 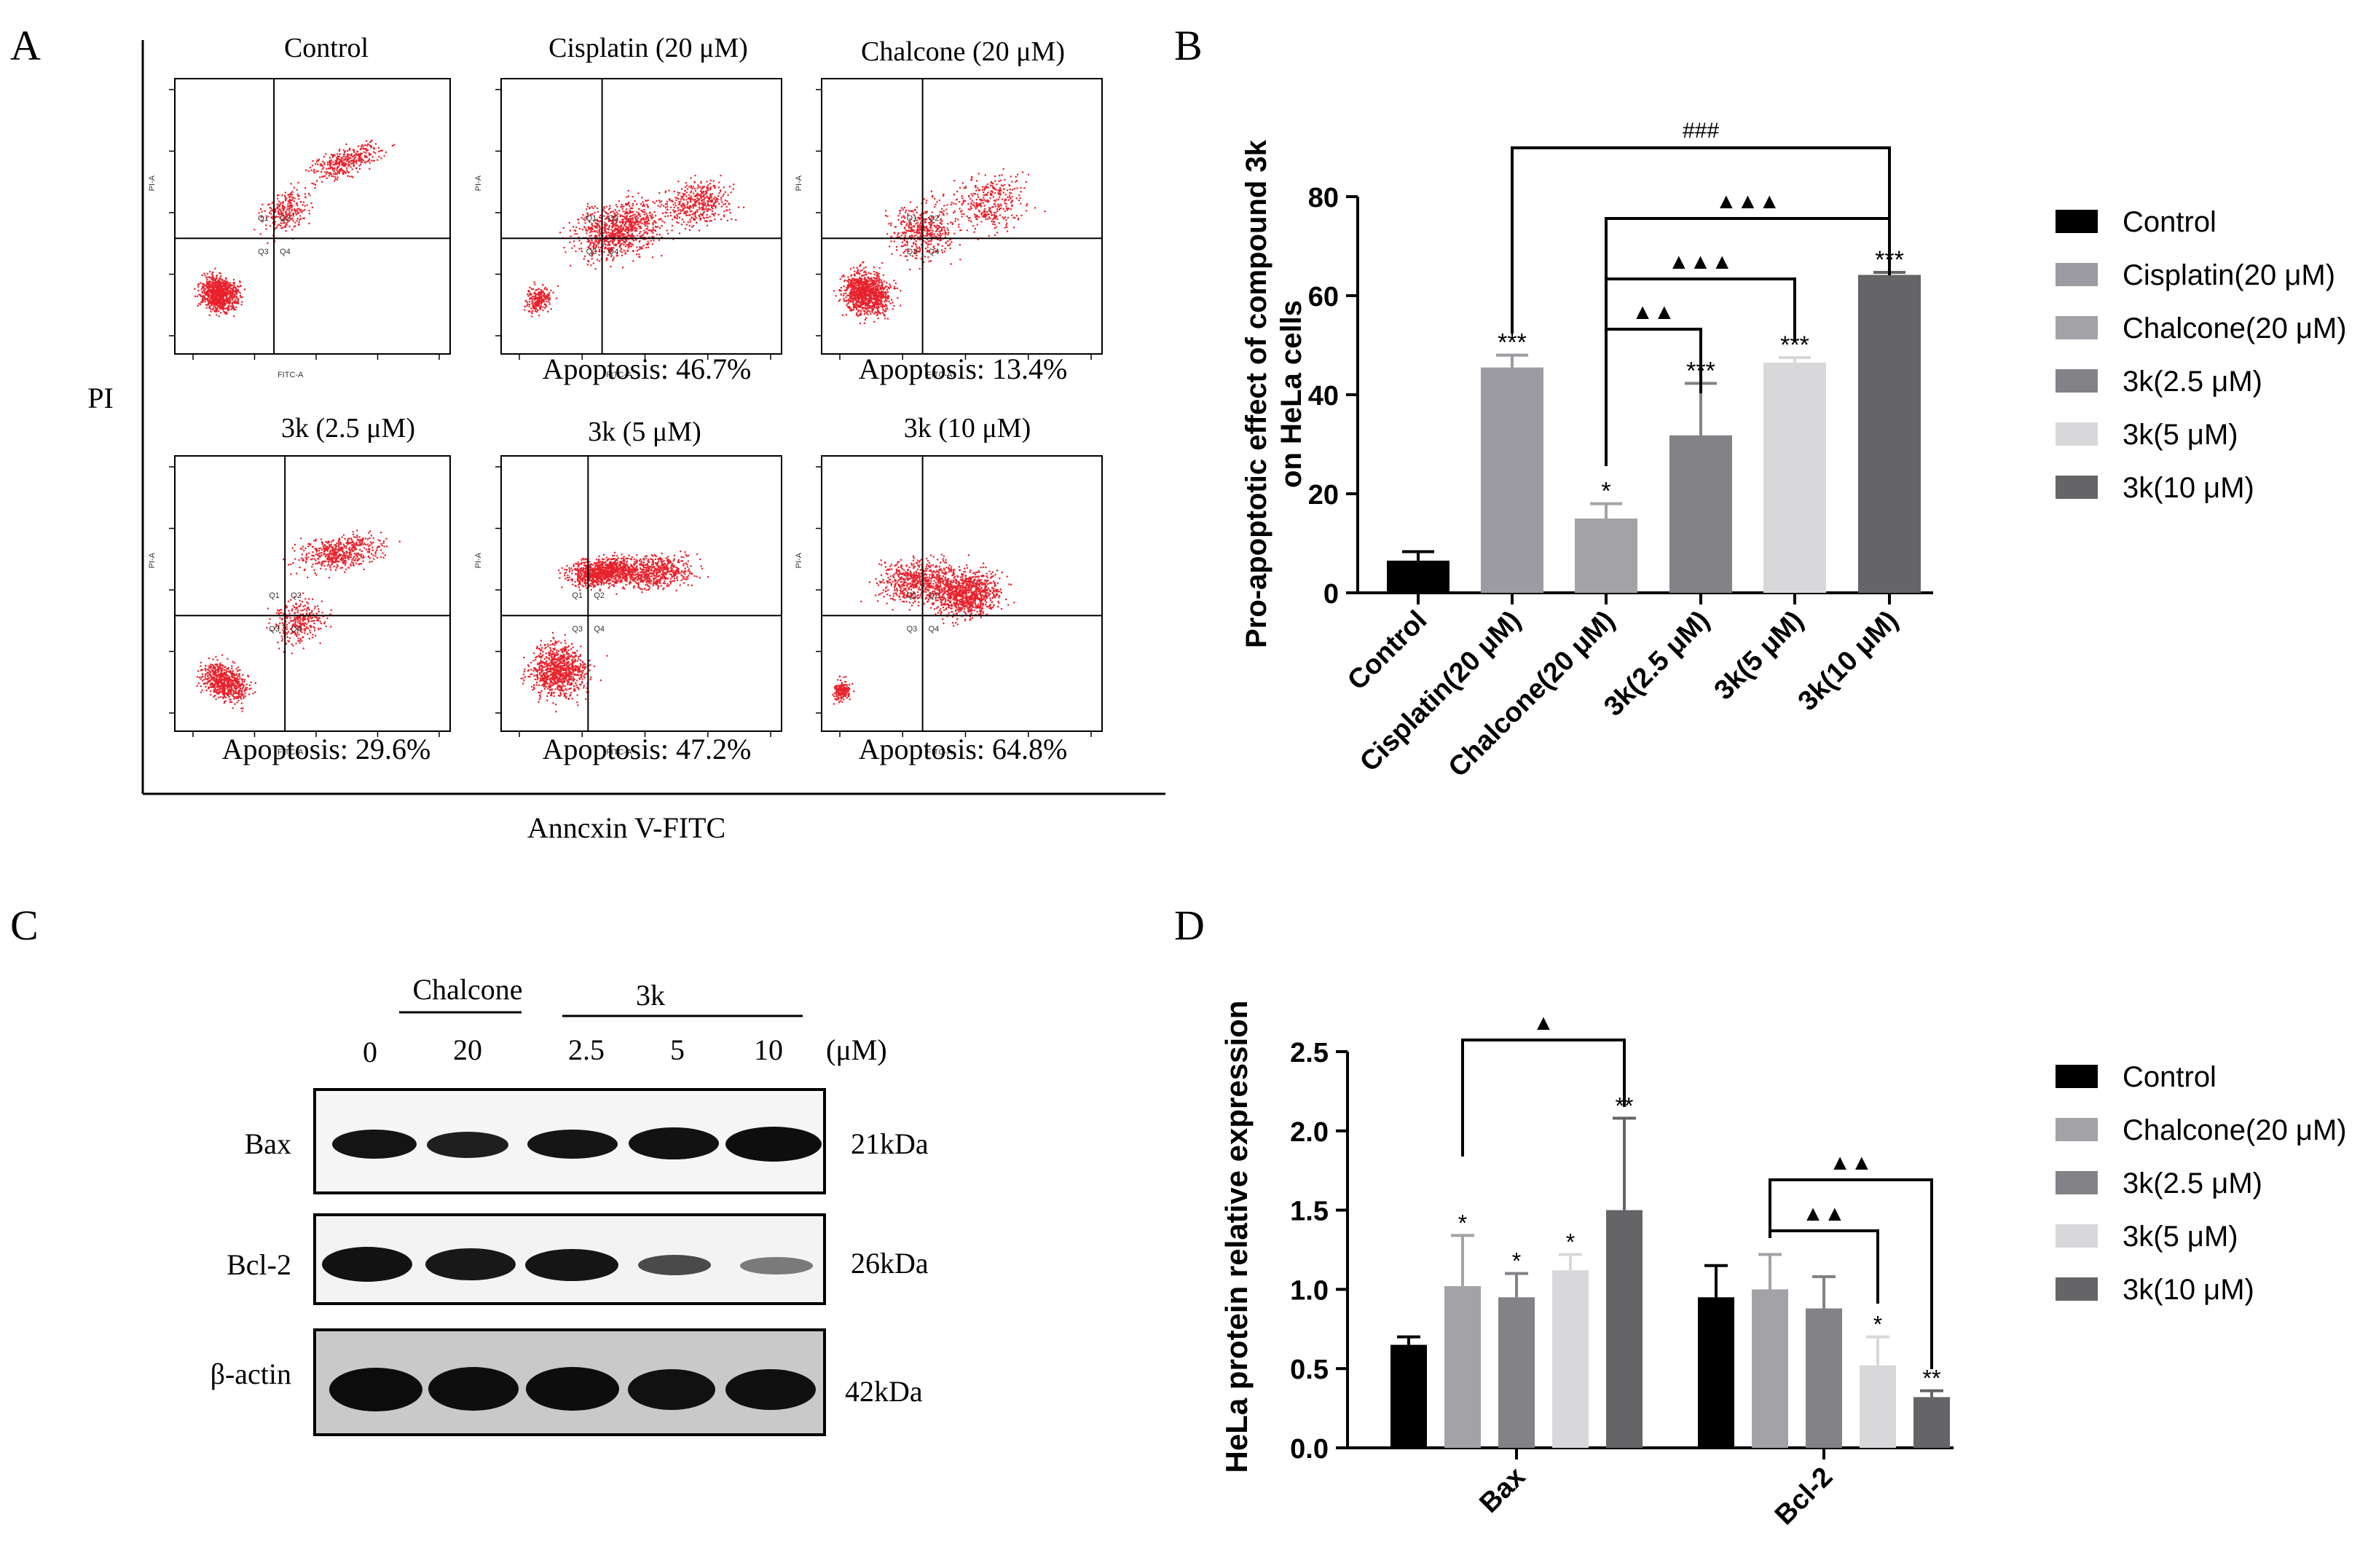 I want to click on flow-plot-dots, so click(x=939, y=246).